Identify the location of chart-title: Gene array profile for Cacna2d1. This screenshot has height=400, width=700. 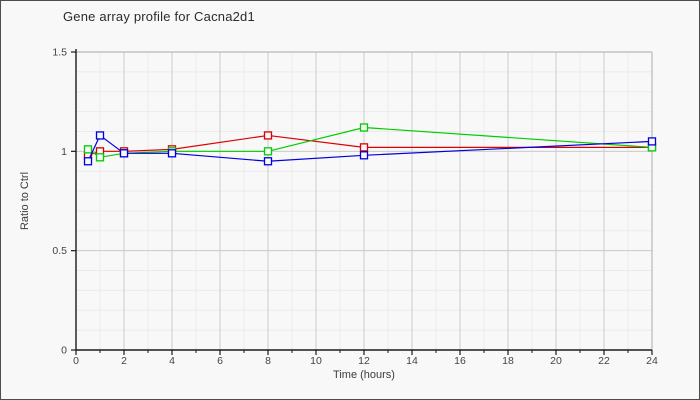
(159, 16).